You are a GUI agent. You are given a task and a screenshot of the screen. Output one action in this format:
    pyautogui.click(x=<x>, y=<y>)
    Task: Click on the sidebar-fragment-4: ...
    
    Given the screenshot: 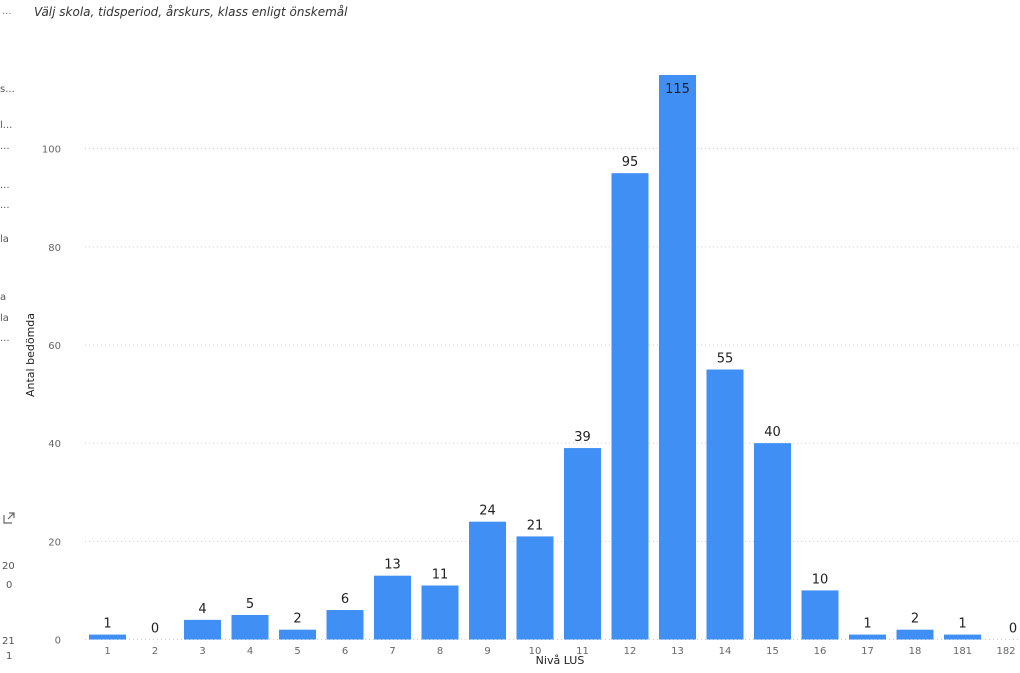 What is the action you would take?
    pyautogui.click(x=5, y=185)
    